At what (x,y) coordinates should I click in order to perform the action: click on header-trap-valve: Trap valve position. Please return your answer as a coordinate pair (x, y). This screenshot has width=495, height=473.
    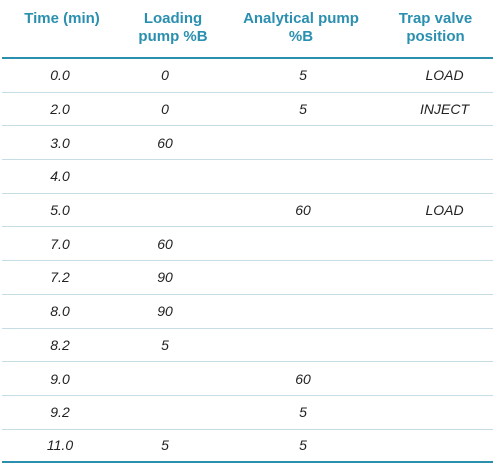
    Looking at the image, I should click on (435, 27).